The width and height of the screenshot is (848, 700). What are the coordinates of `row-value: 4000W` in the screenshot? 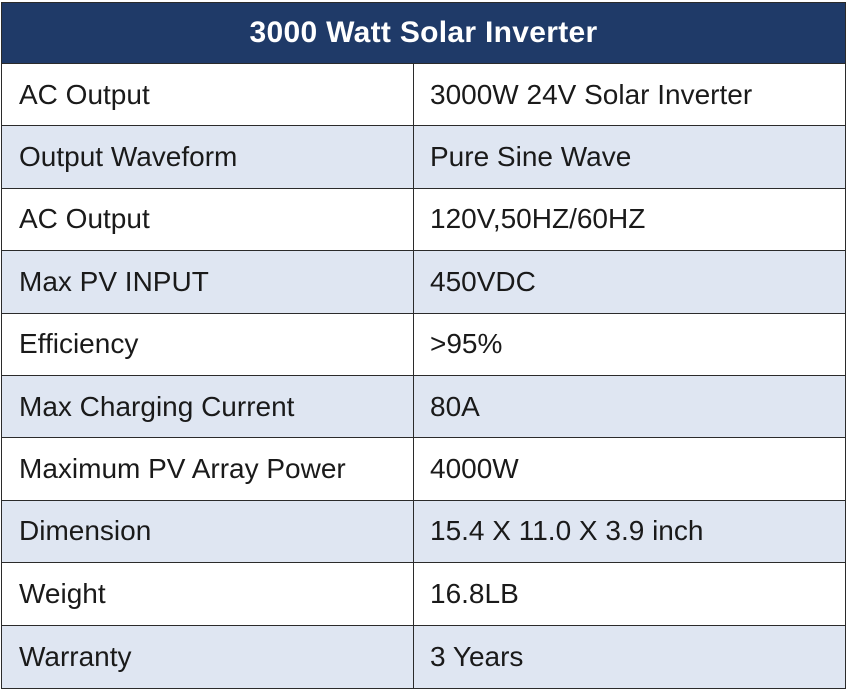 It's located at (474, 469).